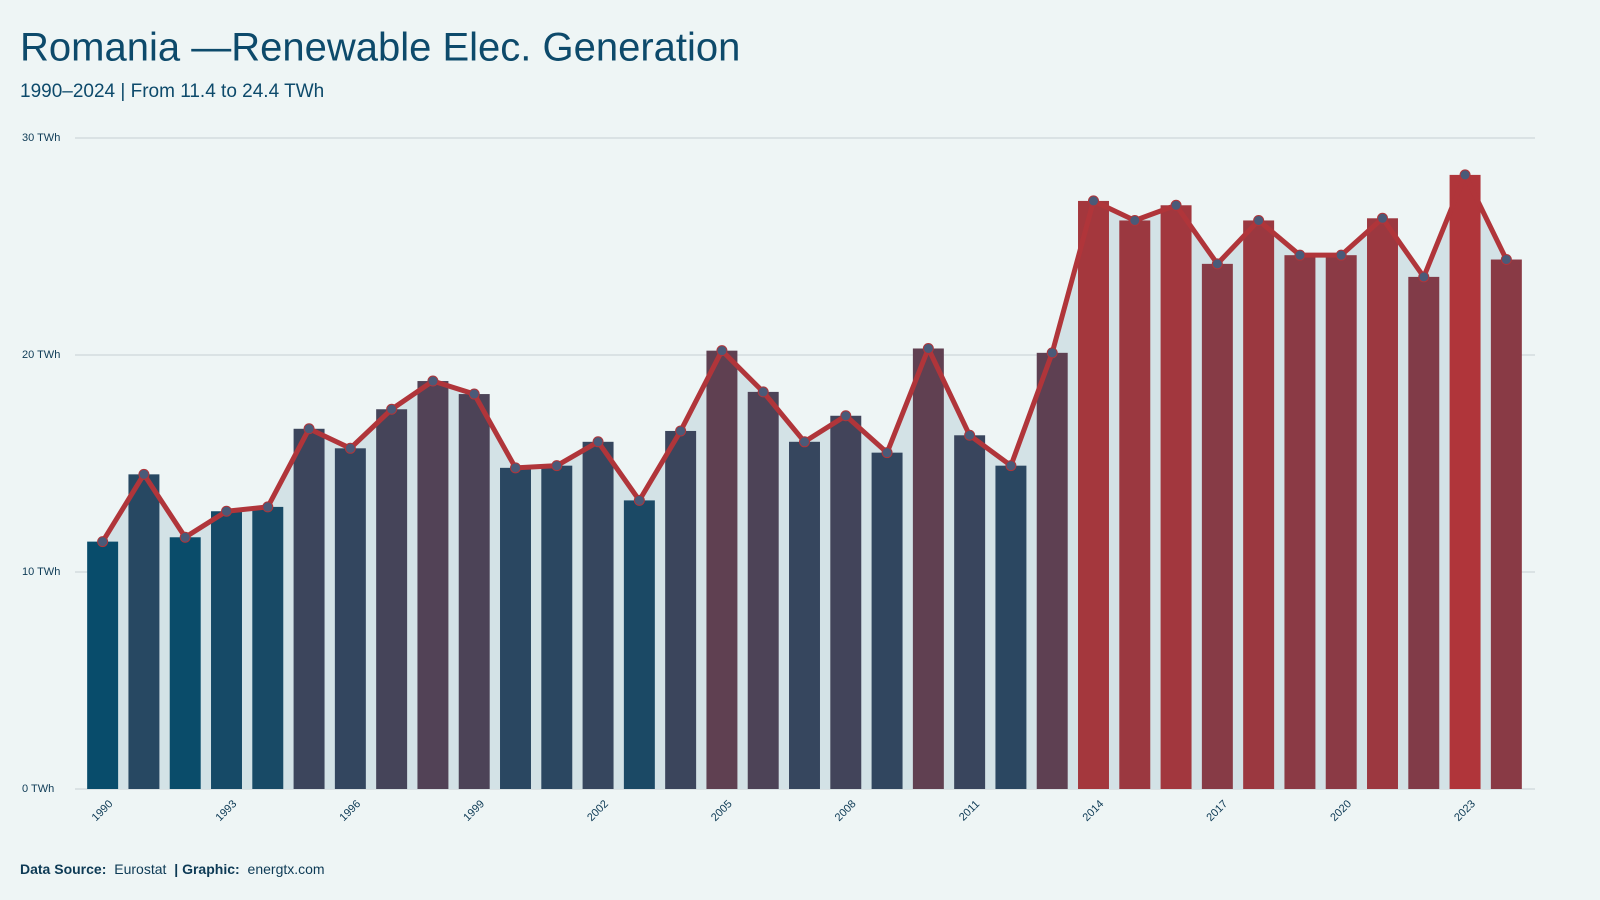  What do you see at coordinates (41, 355) in the screenshot?
I see `y-tick-label: 20 TWh` at bounding box center [41, 355].